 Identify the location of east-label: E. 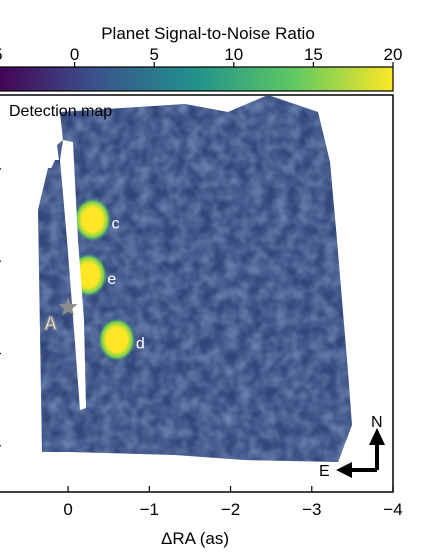
(324, 471).